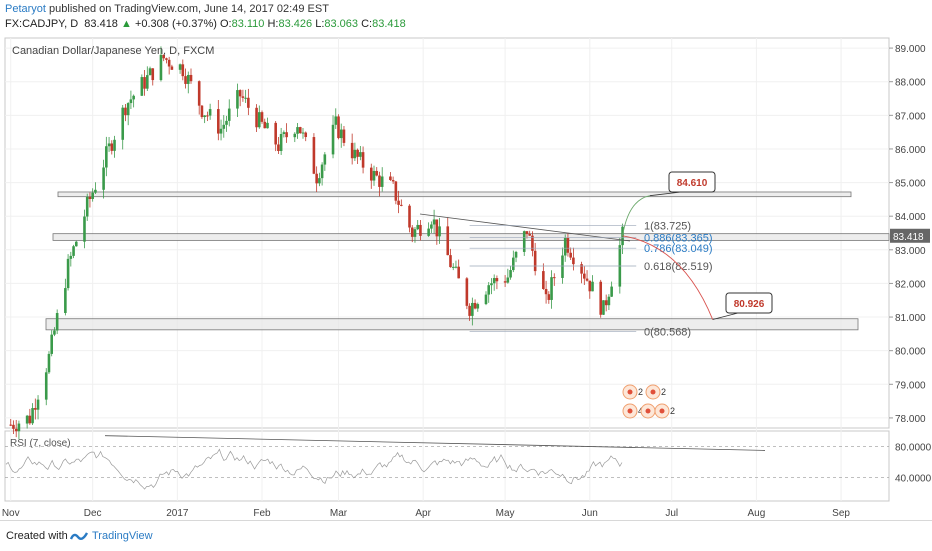  I want to click on up-arrow-icon: ▲, so click(126, 24).